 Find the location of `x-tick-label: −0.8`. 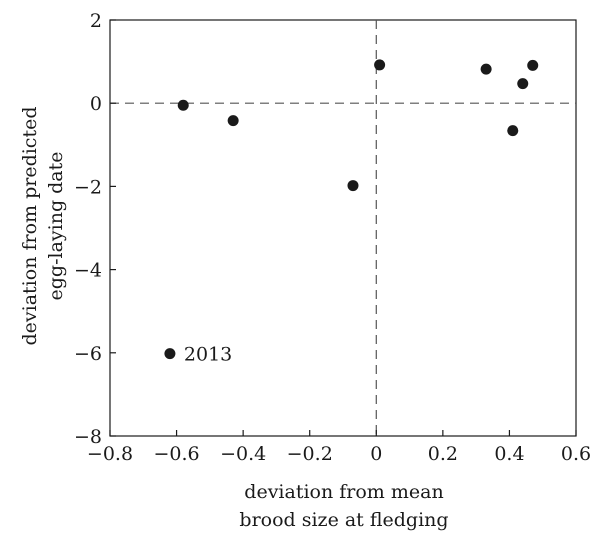

x-tick-label: −0.8 is located at coordinates (110, 454).